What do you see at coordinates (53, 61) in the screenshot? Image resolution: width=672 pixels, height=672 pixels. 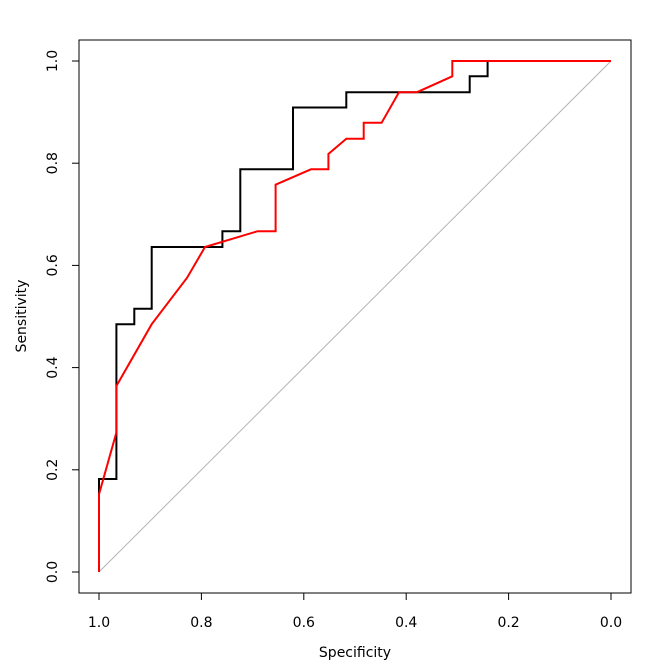 I see `y-tick-label: 1.0` at bounding box center [53, 61].